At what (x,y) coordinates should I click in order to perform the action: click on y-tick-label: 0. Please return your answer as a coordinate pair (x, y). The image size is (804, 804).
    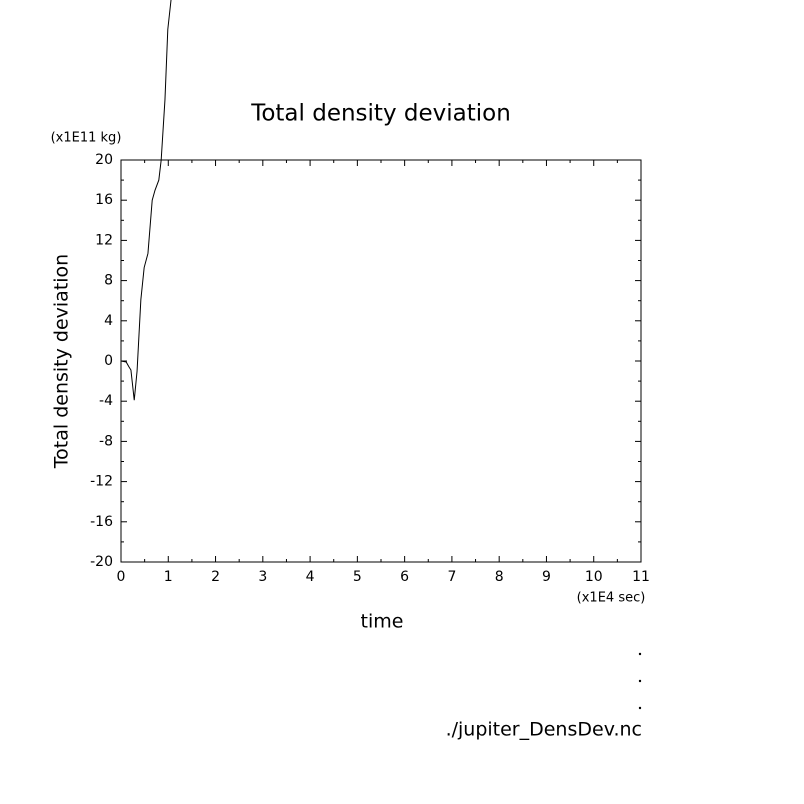
    Looking at the image, I should click on (108, 361).